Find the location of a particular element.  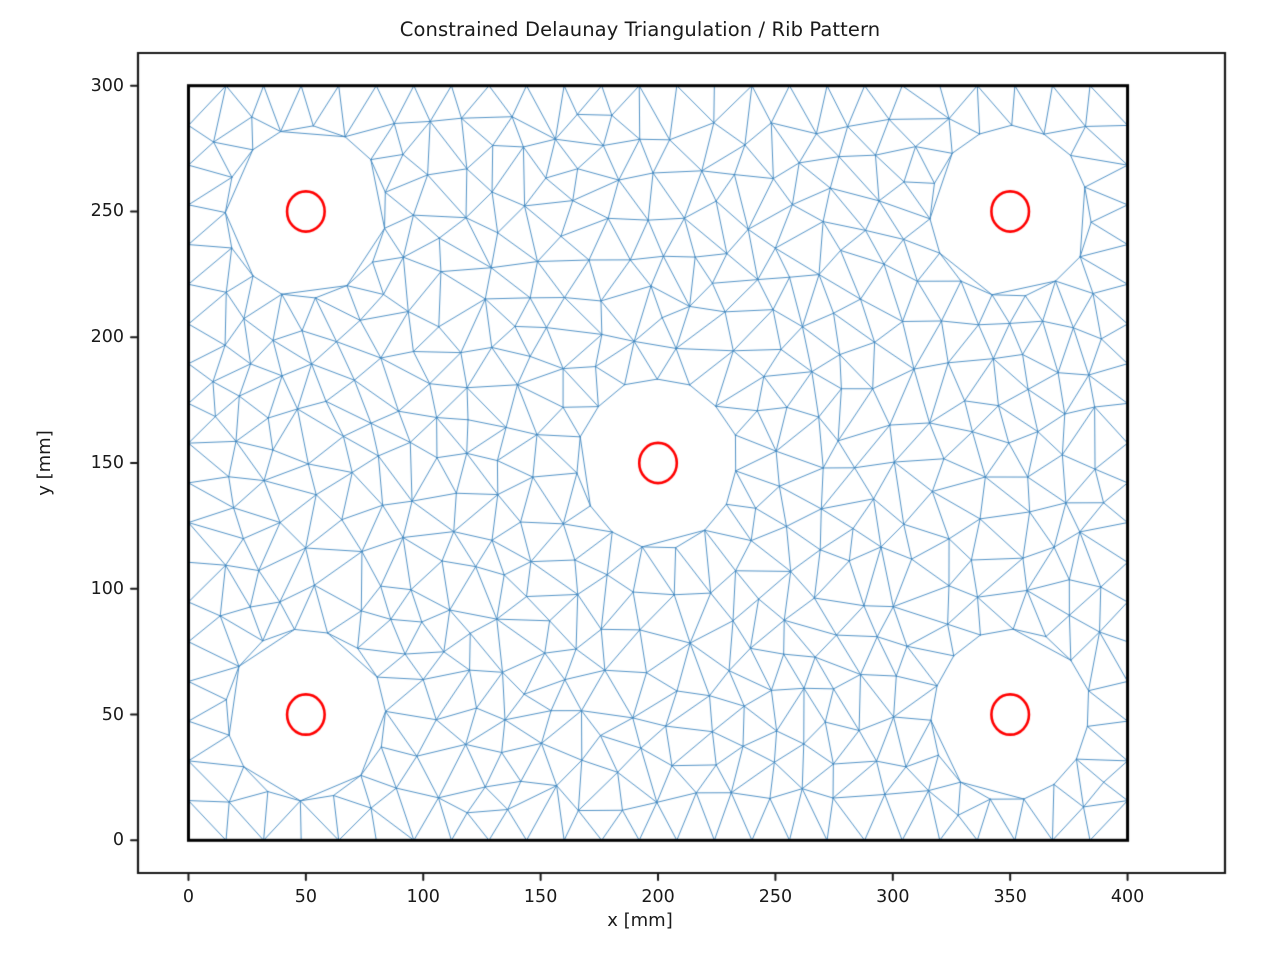

y-tick-label: 0 is located at coordinates (118, 840).